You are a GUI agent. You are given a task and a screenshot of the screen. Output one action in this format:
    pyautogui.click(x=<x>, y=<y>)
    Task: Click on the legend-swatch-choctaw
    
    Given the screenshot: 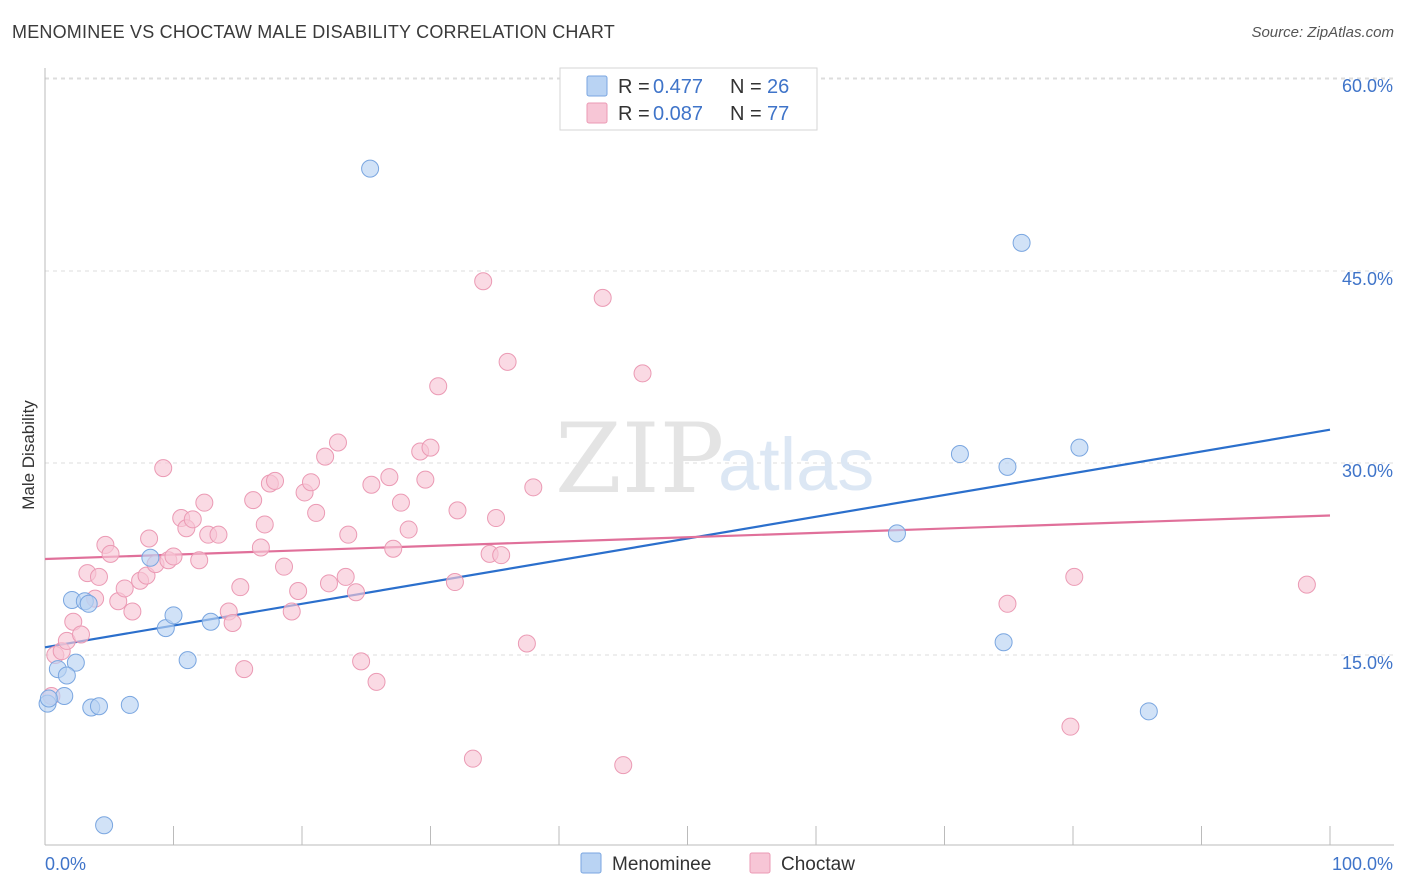 What is the action you would take?
    pyautogui.click(x=597, y=113)
    